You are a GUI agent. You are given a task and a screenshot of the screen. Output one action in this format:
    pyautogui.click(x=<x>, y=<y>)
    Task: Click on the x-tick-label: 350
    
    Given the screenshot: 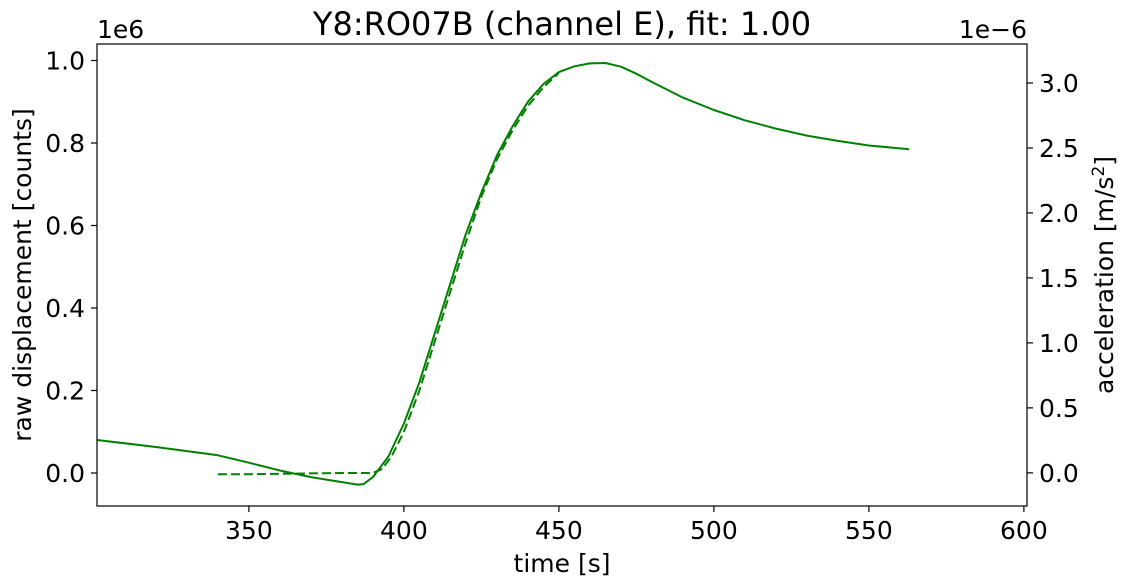 What is the action you would take?
    pyautogui.click(x=249, y=530)
    